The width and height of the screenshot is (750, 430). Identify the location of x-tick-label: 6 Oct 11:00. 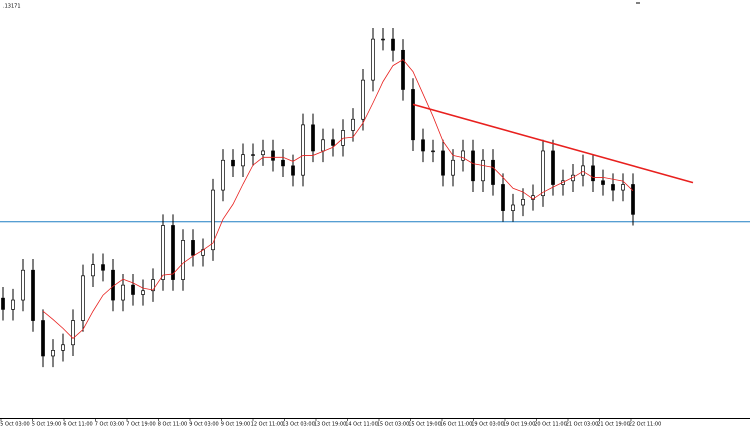
(77, 425).